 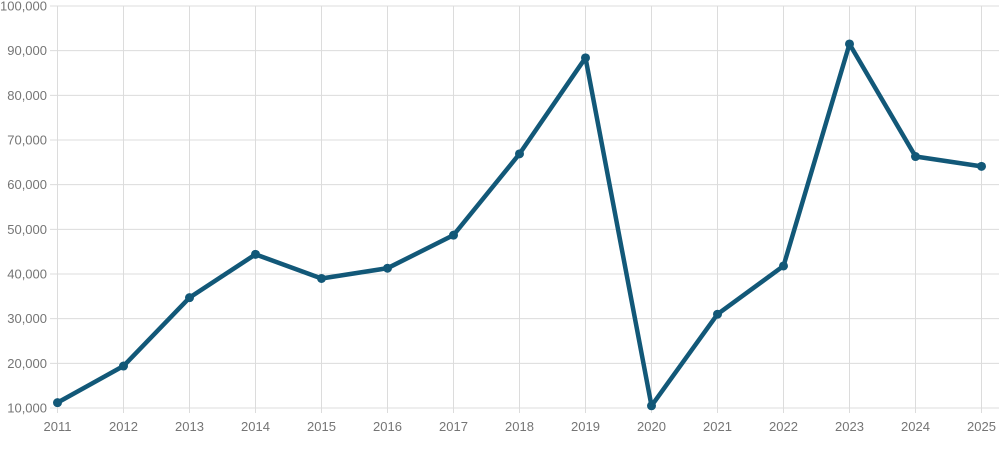 I want to click on y-tick-label: 80,000, so click(x=27, y=95).